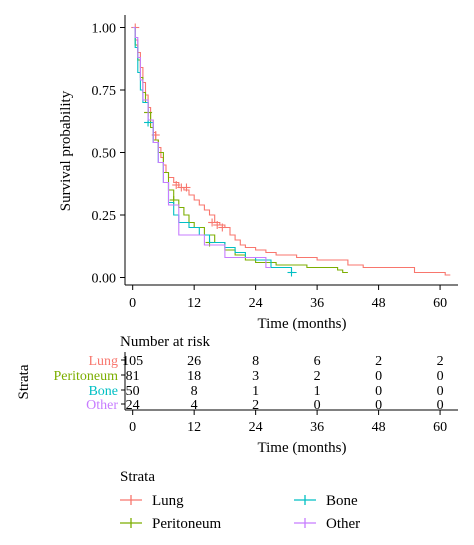  What do you see at coordinates (288, 422) in the screenshot?
I see `risk-x-tick-group: 0 12 24 36 48 60` at bounding box center [288, 422].